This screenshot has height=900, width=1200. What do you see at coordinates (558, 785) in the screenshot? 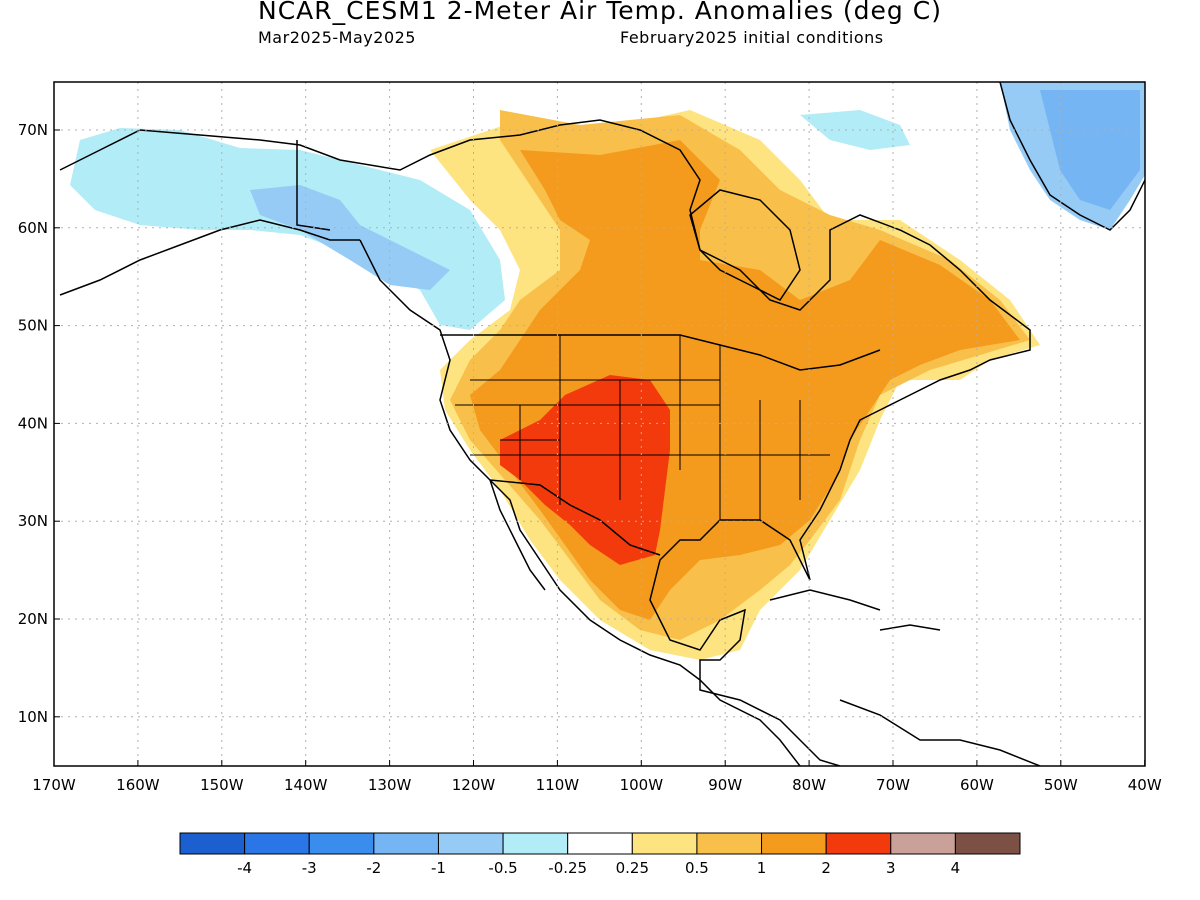
I see `lon-label: 110W` at bounding box center [558, 785].